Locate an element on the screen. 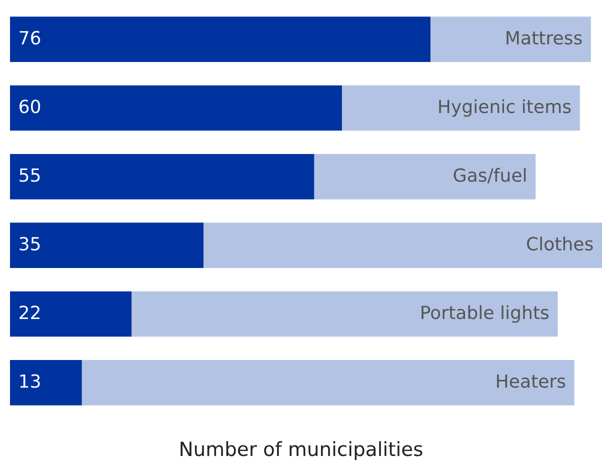 The width and height of the screenshot is (602, 472). y-tick-label: Gas/fuel is located at coordinates (490, 176).